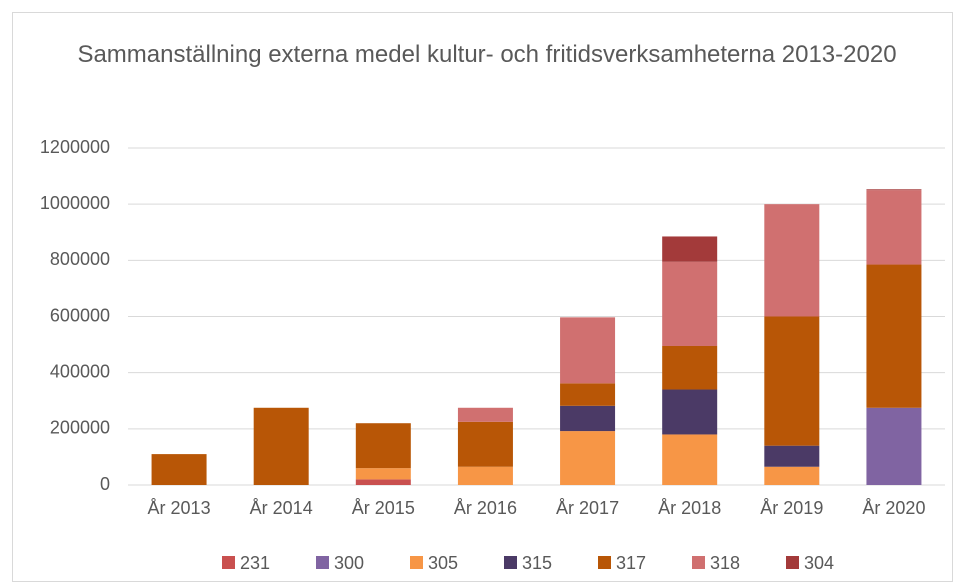 The height and width of the screenshot is (584, 957). What do you see at coordinates (80, 428) in the screenshot?
I see `y-tick-label: 200000` at bounding box center [80, 428].